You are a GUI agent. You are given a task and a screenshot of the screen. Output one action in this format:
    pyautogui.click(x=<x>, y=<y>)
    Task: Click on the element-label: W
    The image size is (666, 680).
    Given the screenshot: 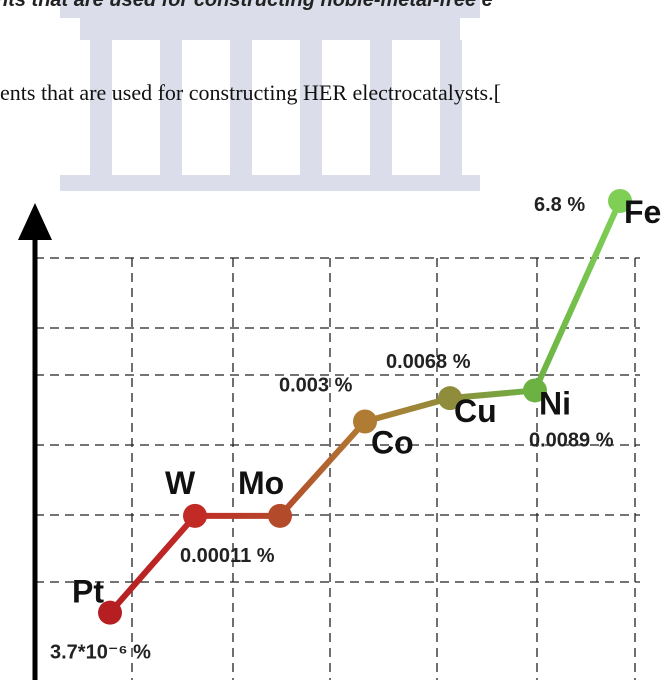 What is the action you would take?
    pyautogui.click(x=180, y=483)
    